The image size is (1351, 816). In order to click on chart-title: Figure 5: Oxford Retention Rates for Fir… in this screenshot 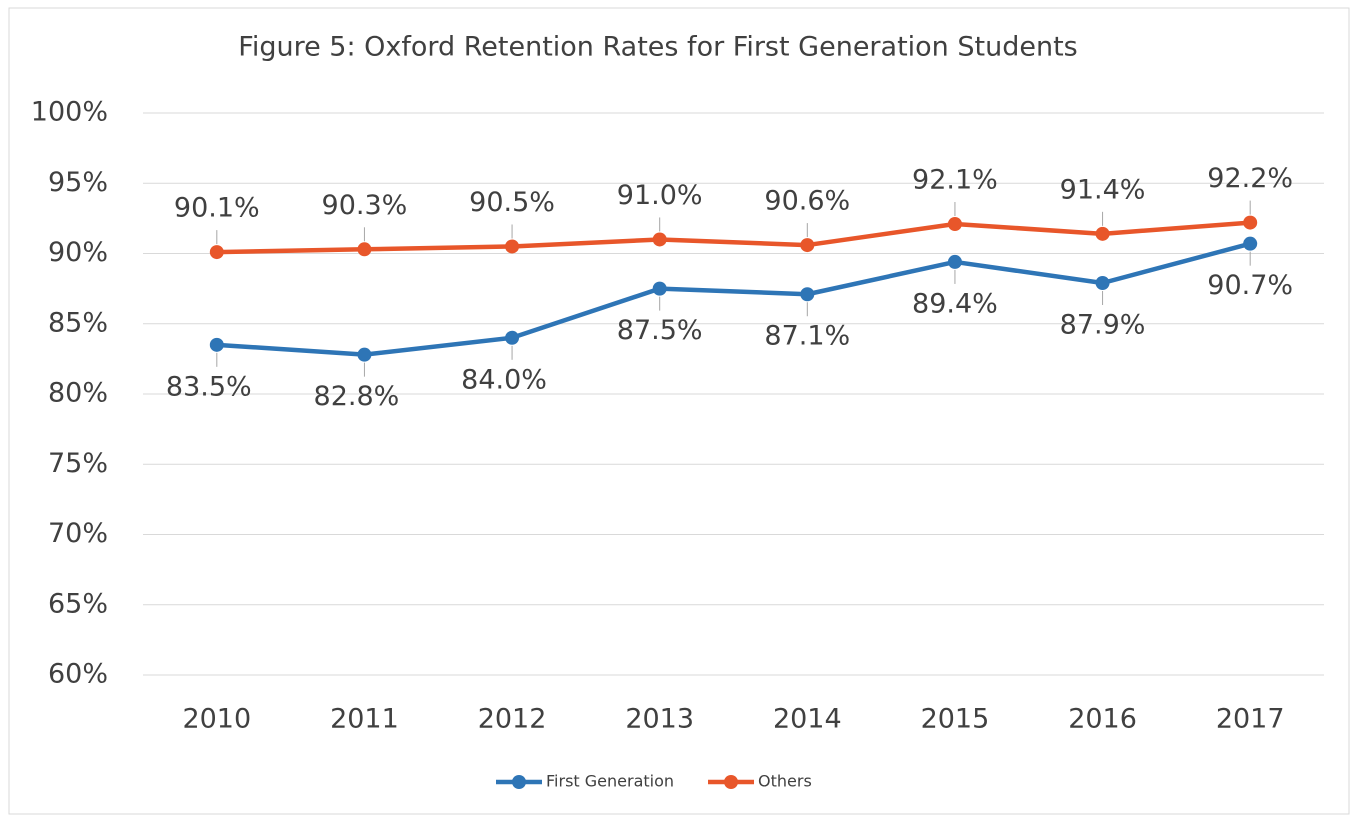, I will do `click(657, 47)`.